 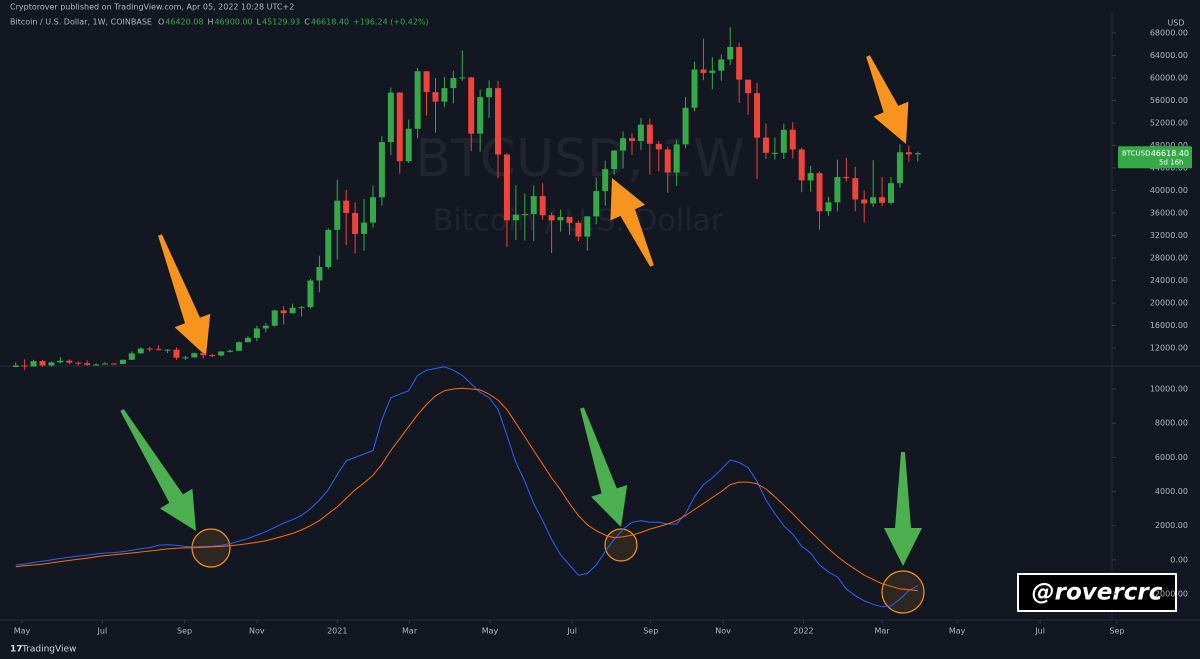 I want to click on currency-label: USD, so click(x=1175, y=23).